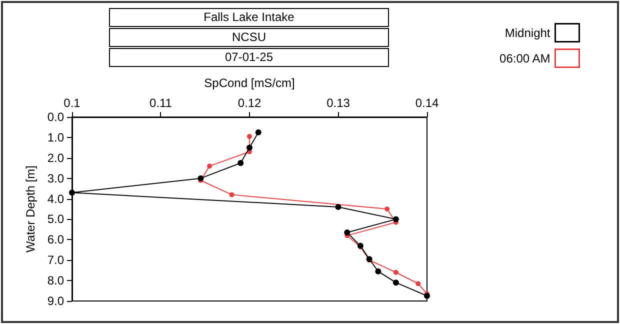  What do you see at coordinates (427, 103) in the screenshot?
I see `x-tick-label: 0.14` at bounding box center [427, 103].